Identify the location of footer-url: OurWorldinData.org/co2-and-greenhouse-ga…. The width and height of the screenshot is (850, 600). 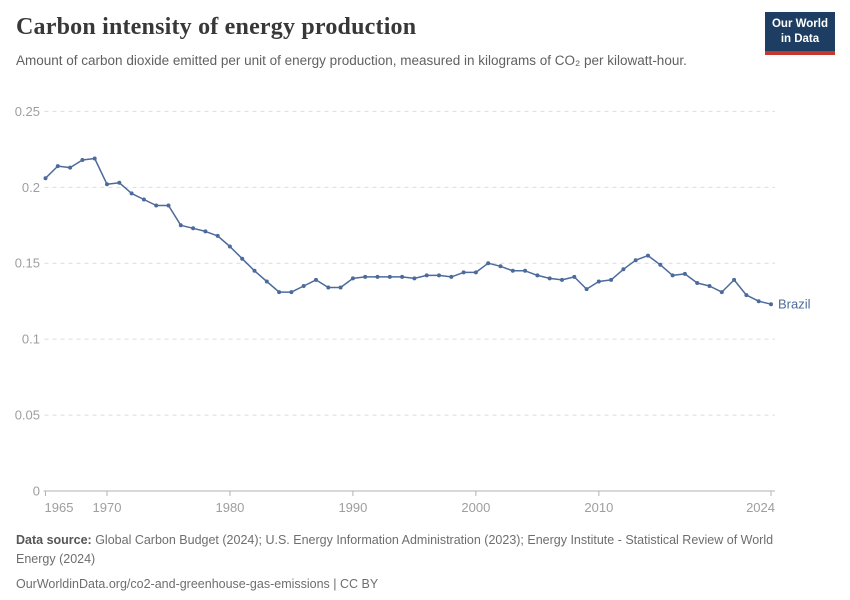
(197, 583).